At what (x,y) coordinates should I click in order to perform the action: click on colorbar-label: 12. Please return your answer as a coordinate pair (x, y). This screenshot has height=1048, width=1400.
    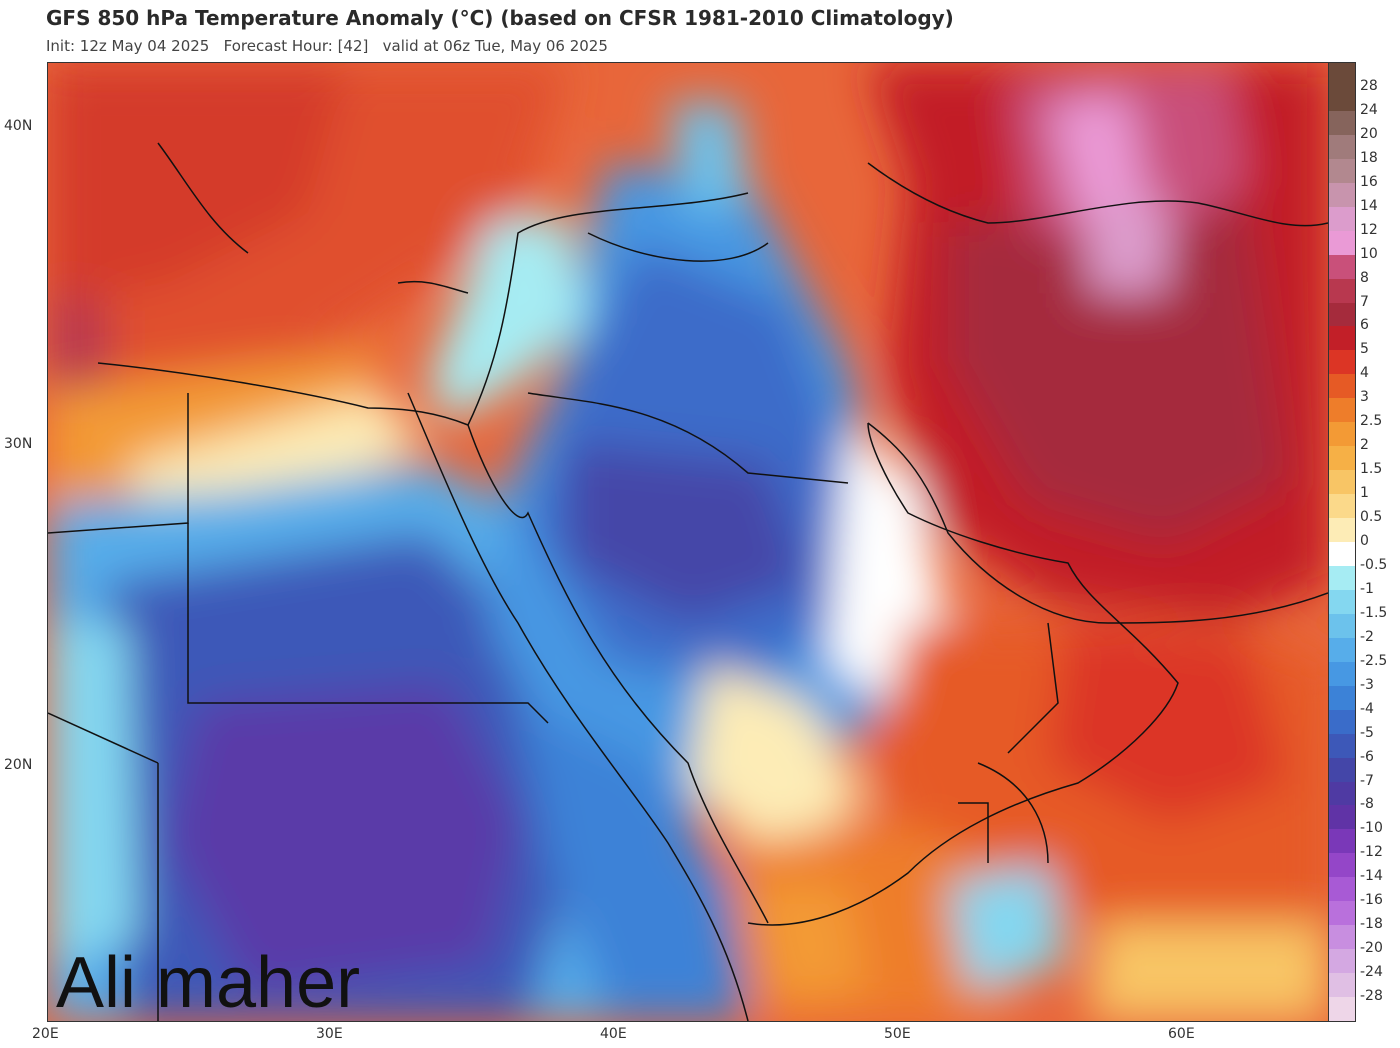
    Looking at the image, I should click on (1369, 229).